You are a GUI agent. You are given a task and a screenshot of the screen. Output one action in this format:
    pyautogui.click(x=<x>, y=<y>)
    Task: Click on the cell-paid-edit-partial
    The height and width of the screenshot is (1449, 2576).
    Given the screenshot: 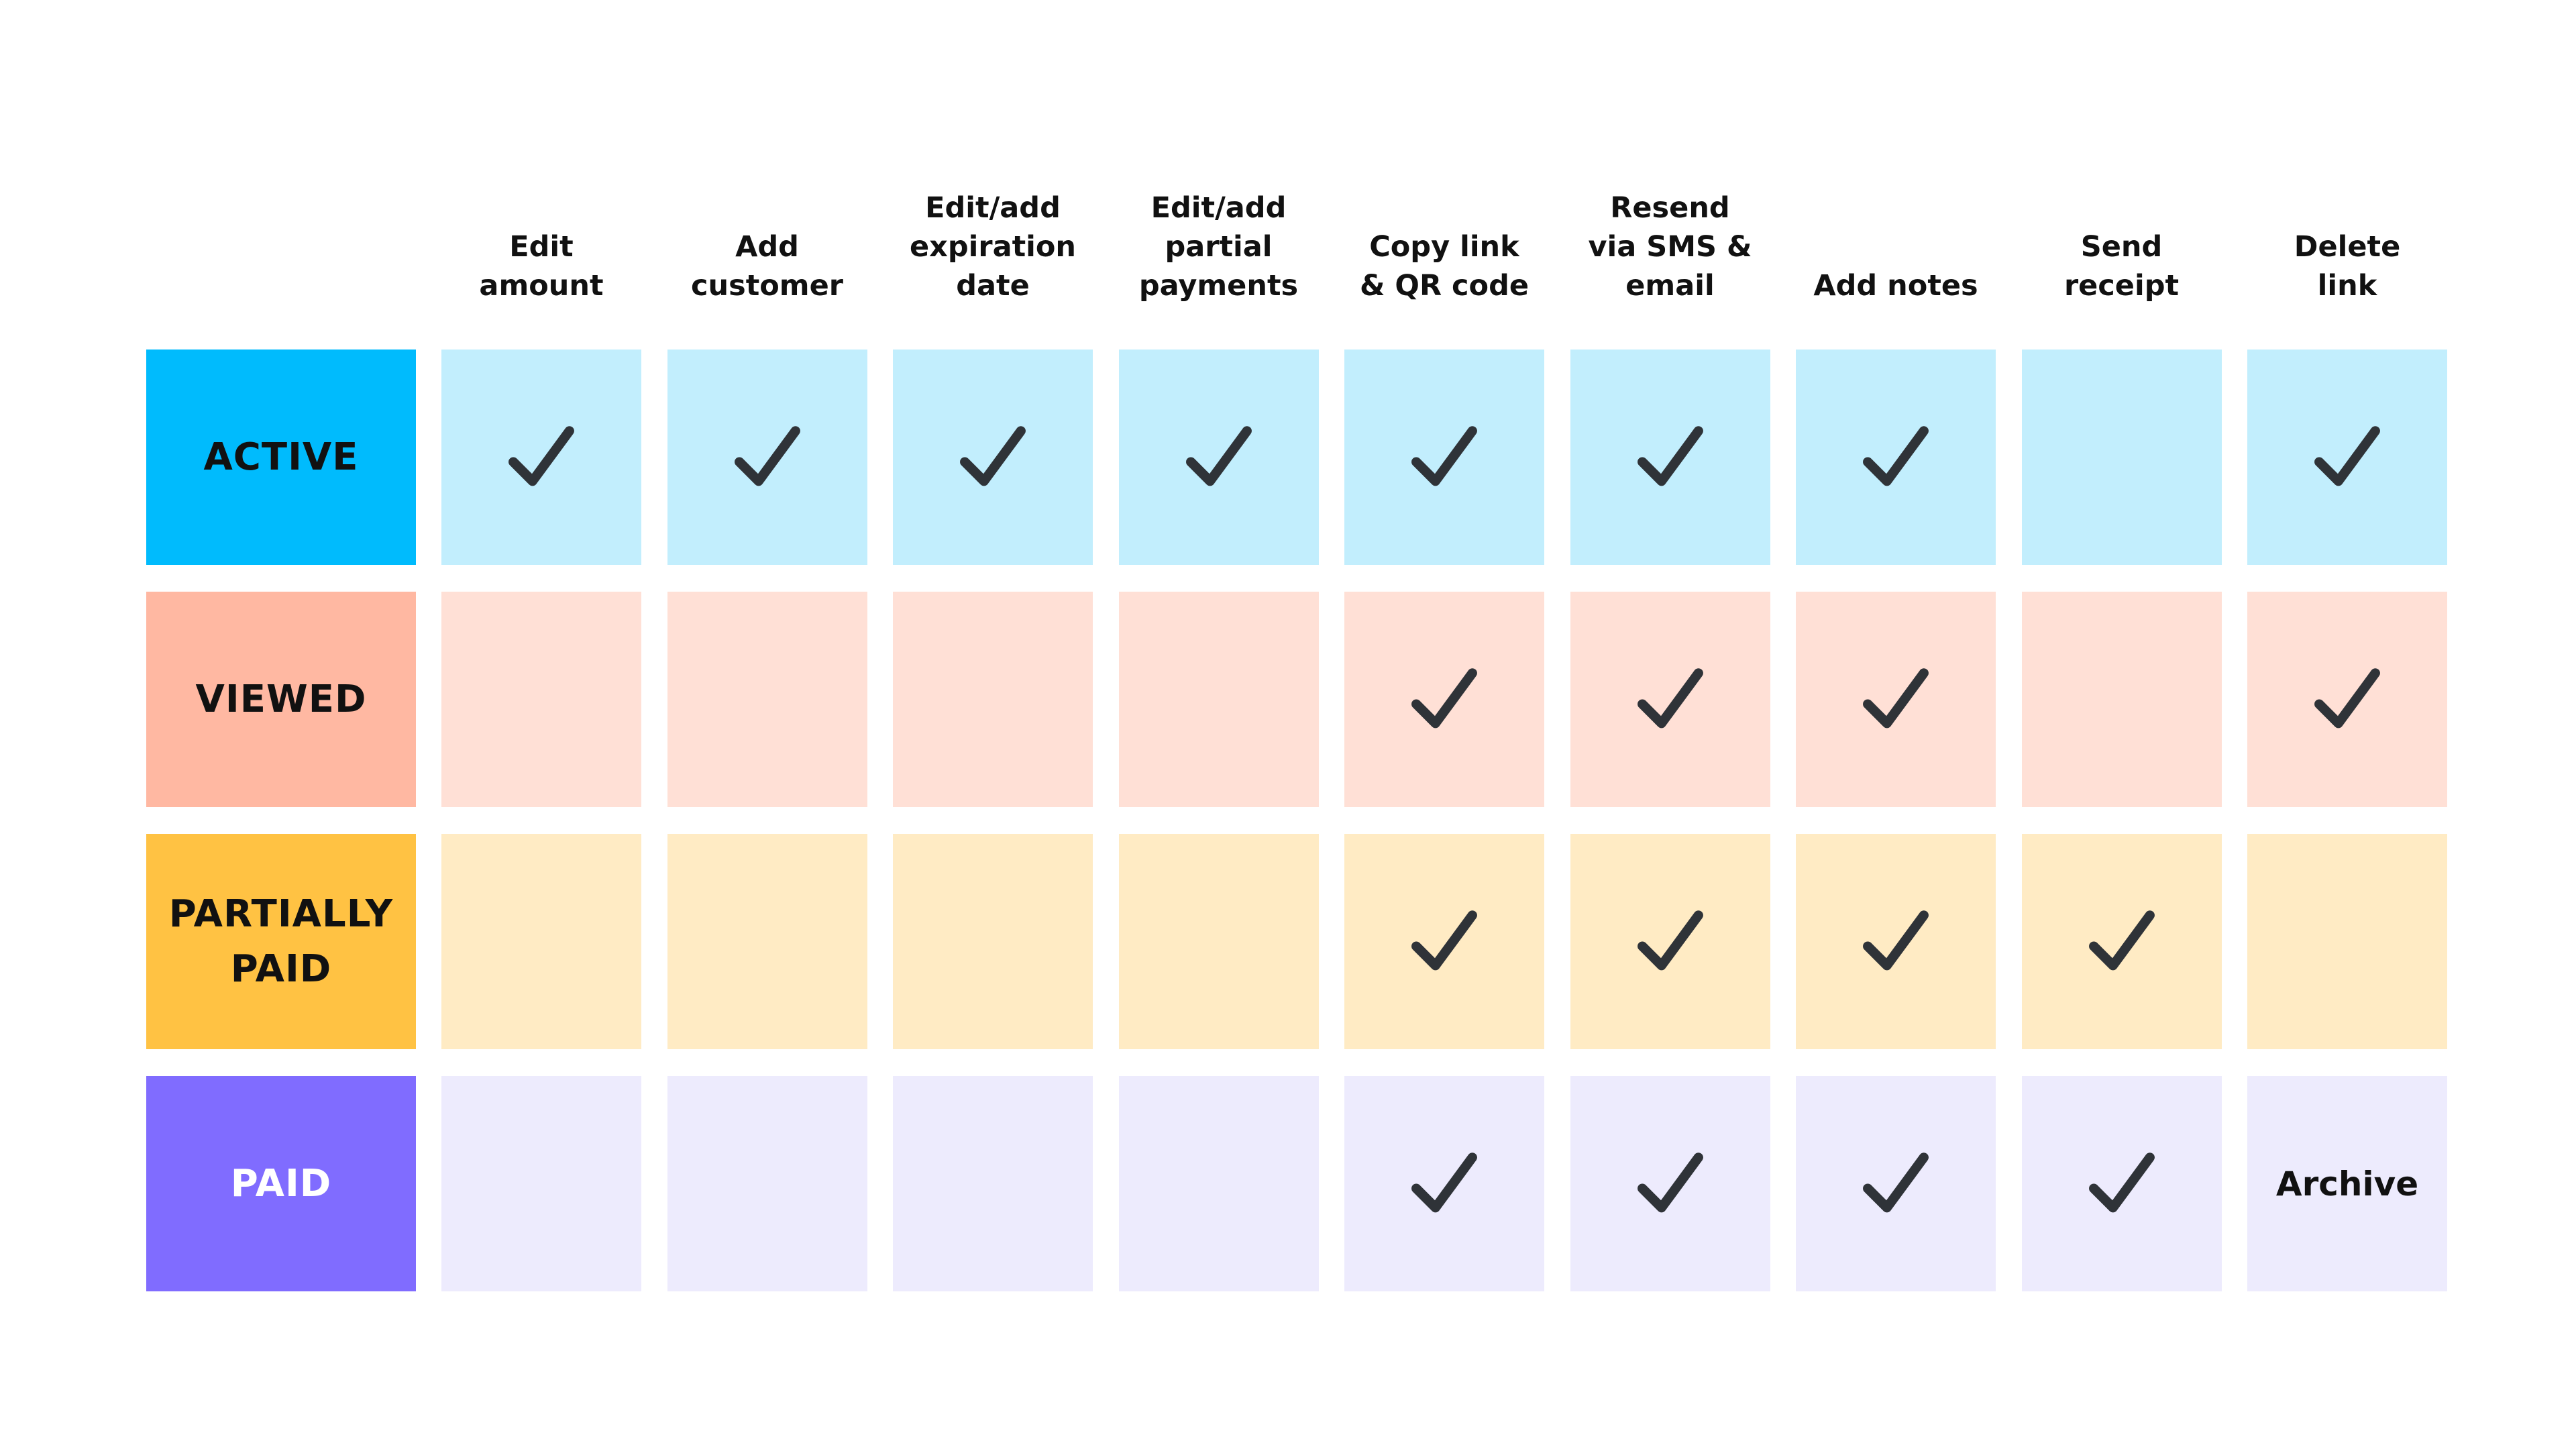 What is the action you would take?
    pyautogui.click(x=1218, y=1183)
    